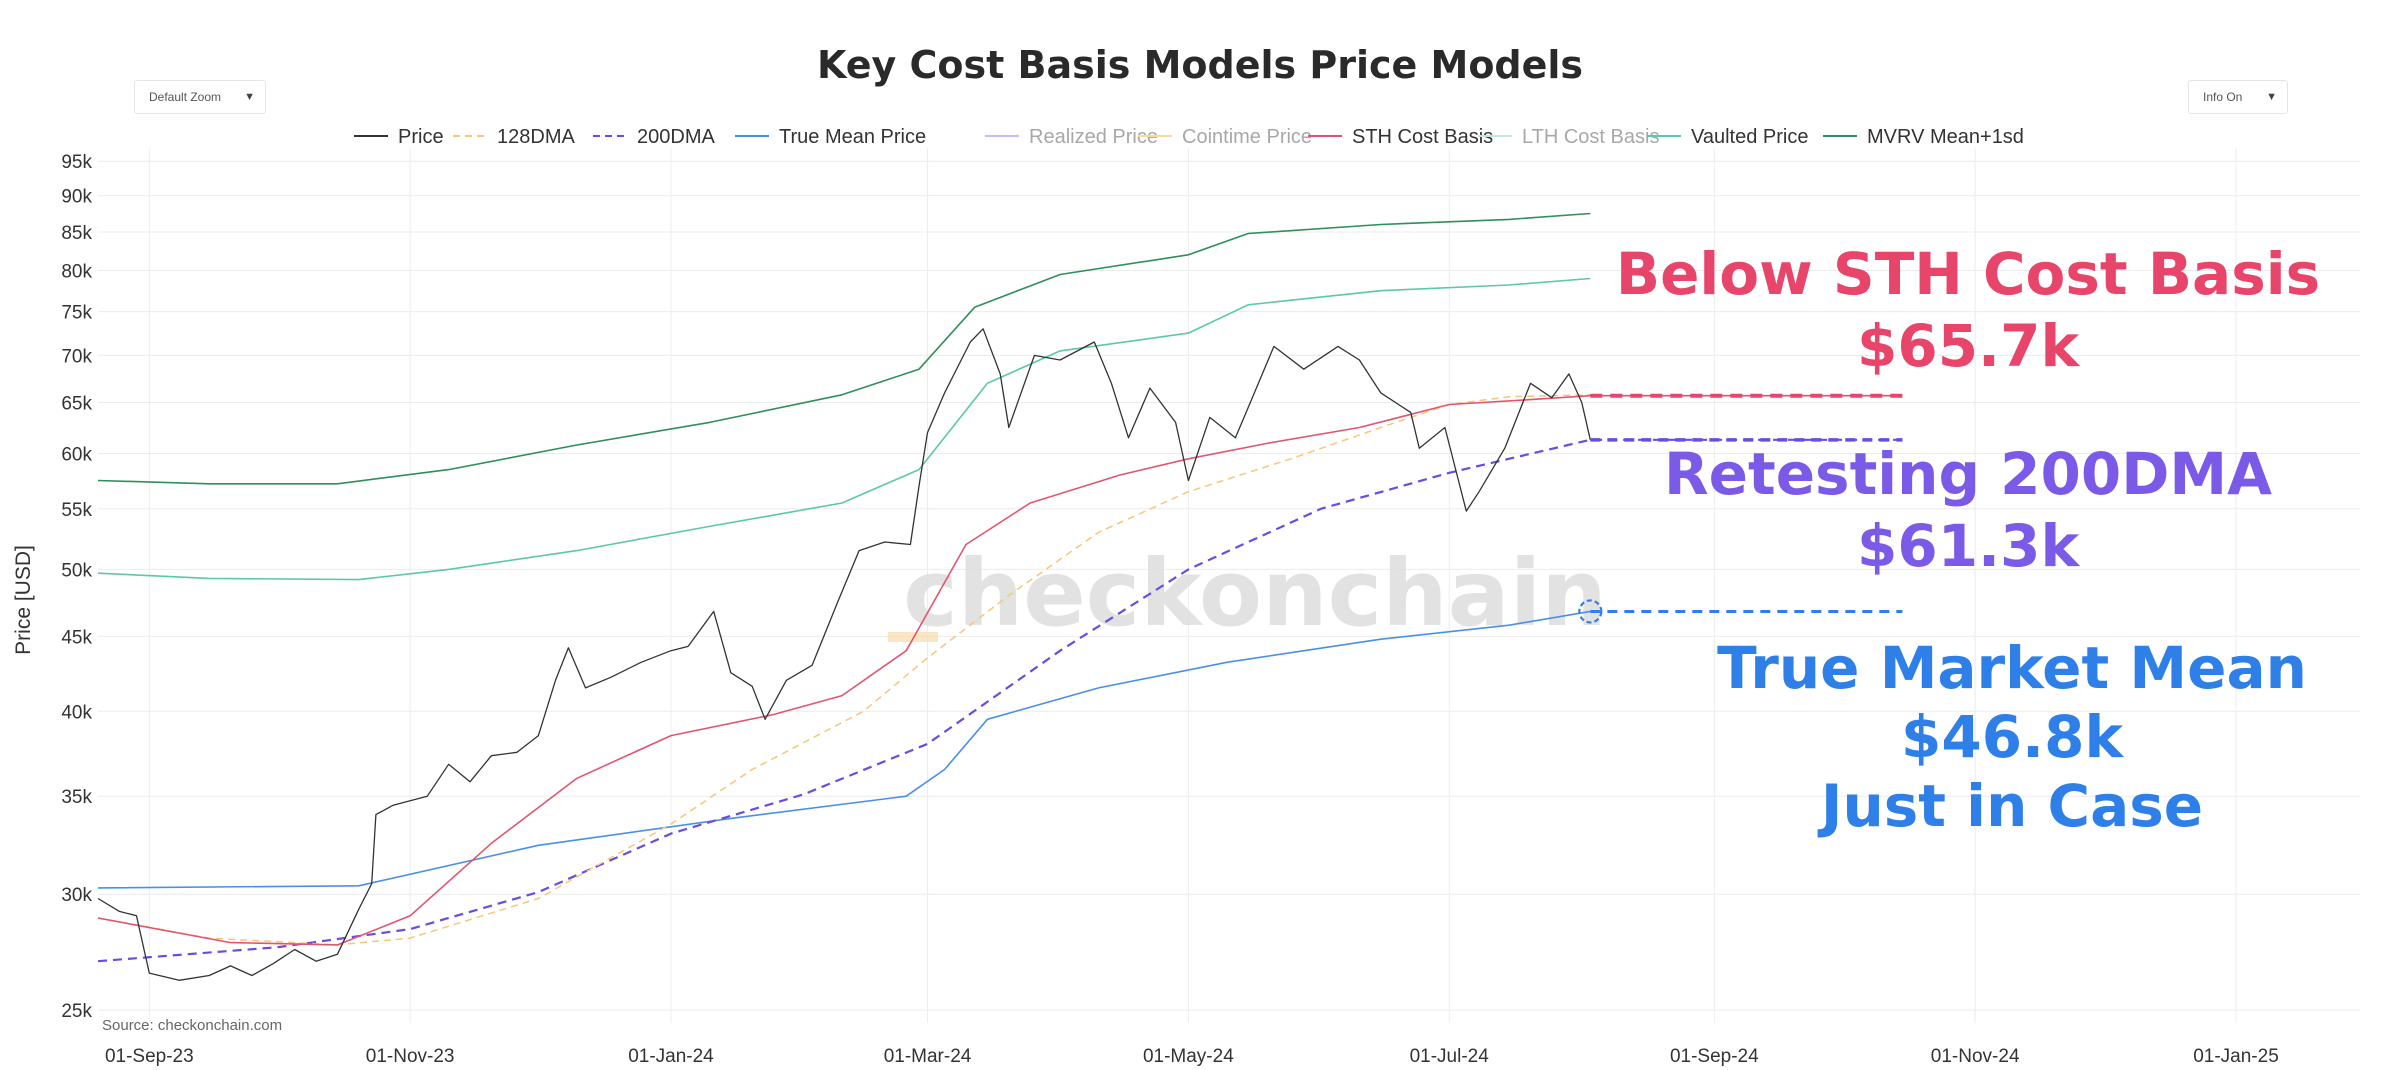 This screenshot has width=2400, height=1070. I want to click on chart-title: Key Cost Basis Models Price Models, so click(1200, 65).